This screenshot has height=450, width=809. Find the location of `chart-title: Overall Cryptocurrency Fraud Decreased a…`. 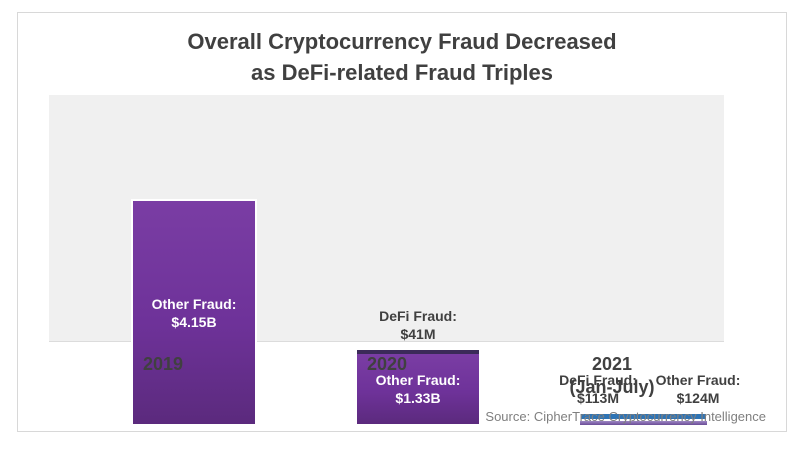

chart-title: Overall Cryptocurrency Fraud Decreased a… is located at coordinates (402, 57).